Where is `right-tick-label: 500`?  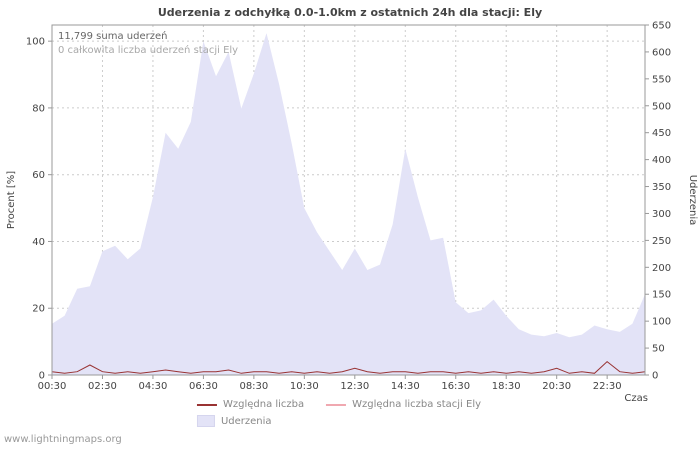
right-tick-label: 500 is located at coordinates (661, 106).